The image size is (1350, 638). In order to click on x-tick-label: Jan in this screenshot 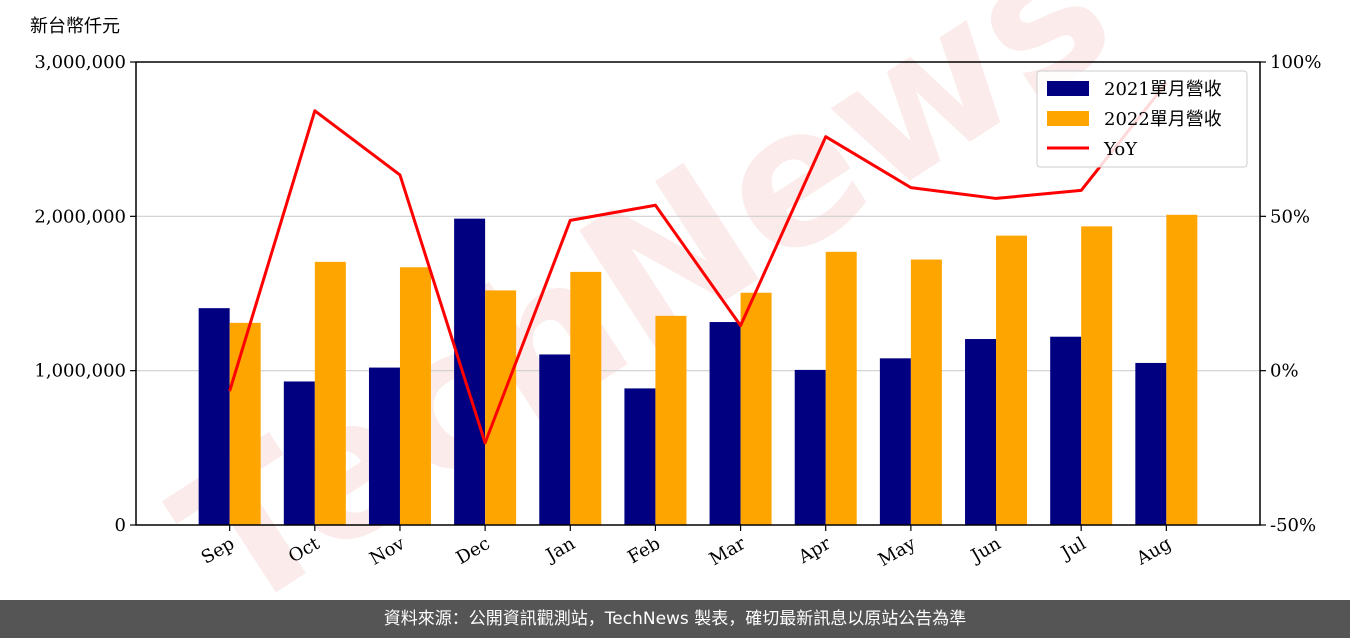, I will do `click(560, 550)`.